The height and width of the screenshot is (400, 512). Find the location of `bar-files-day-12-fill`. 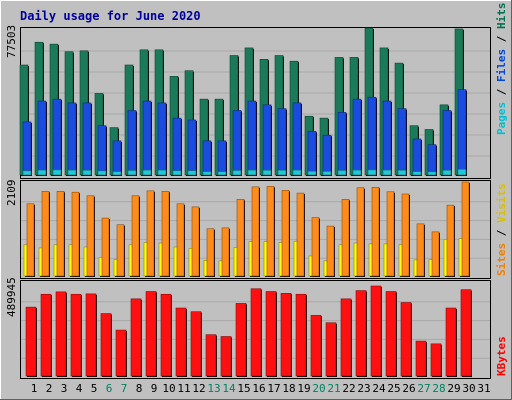

bar-files-day-12-fill is located at coordinates (192, 147).